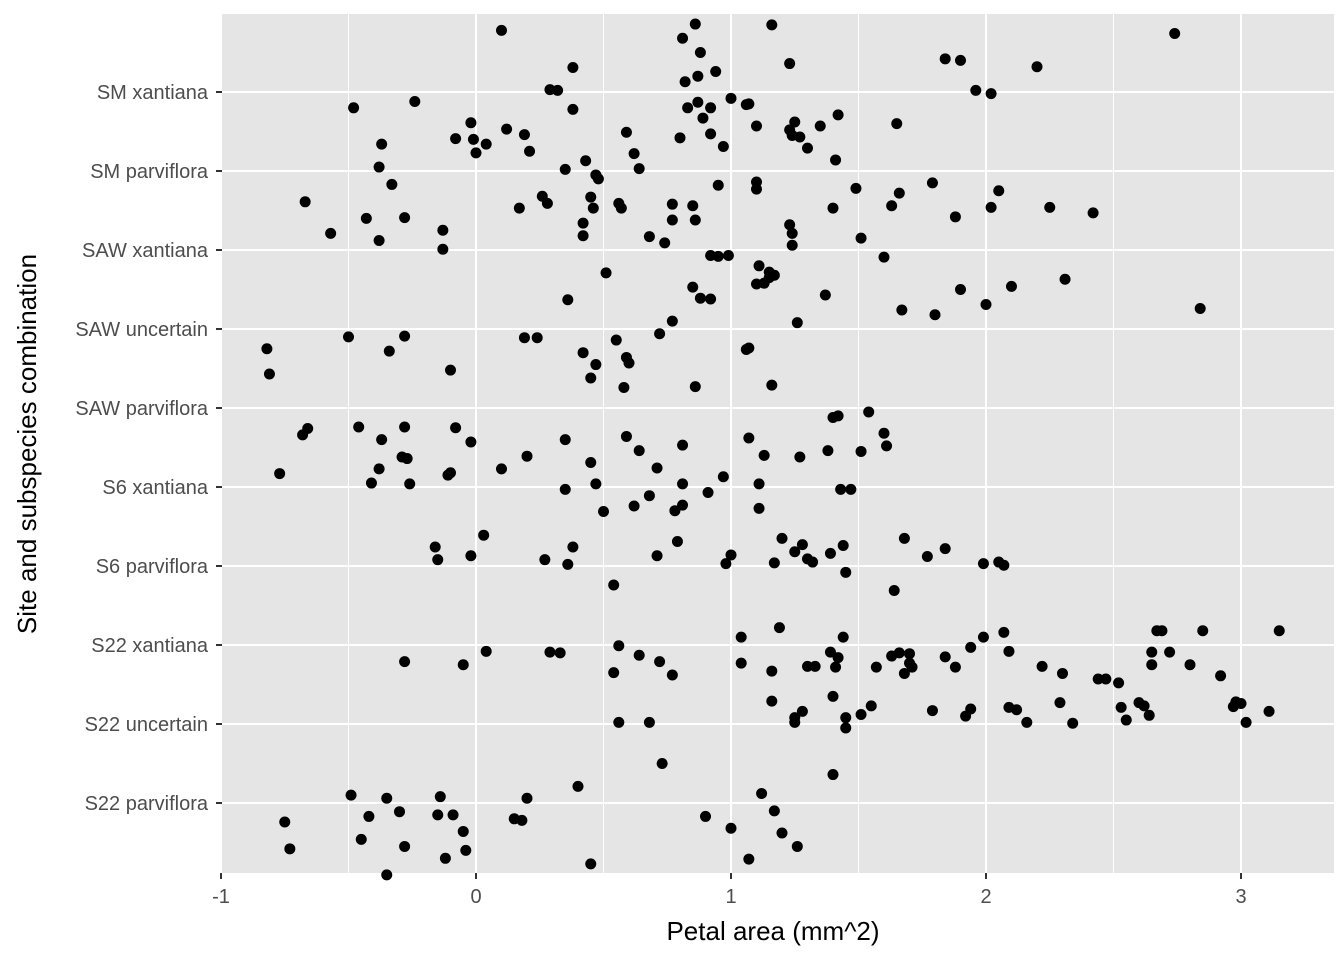  I want to click on x-tick-label: 3, so click(1240, 897).